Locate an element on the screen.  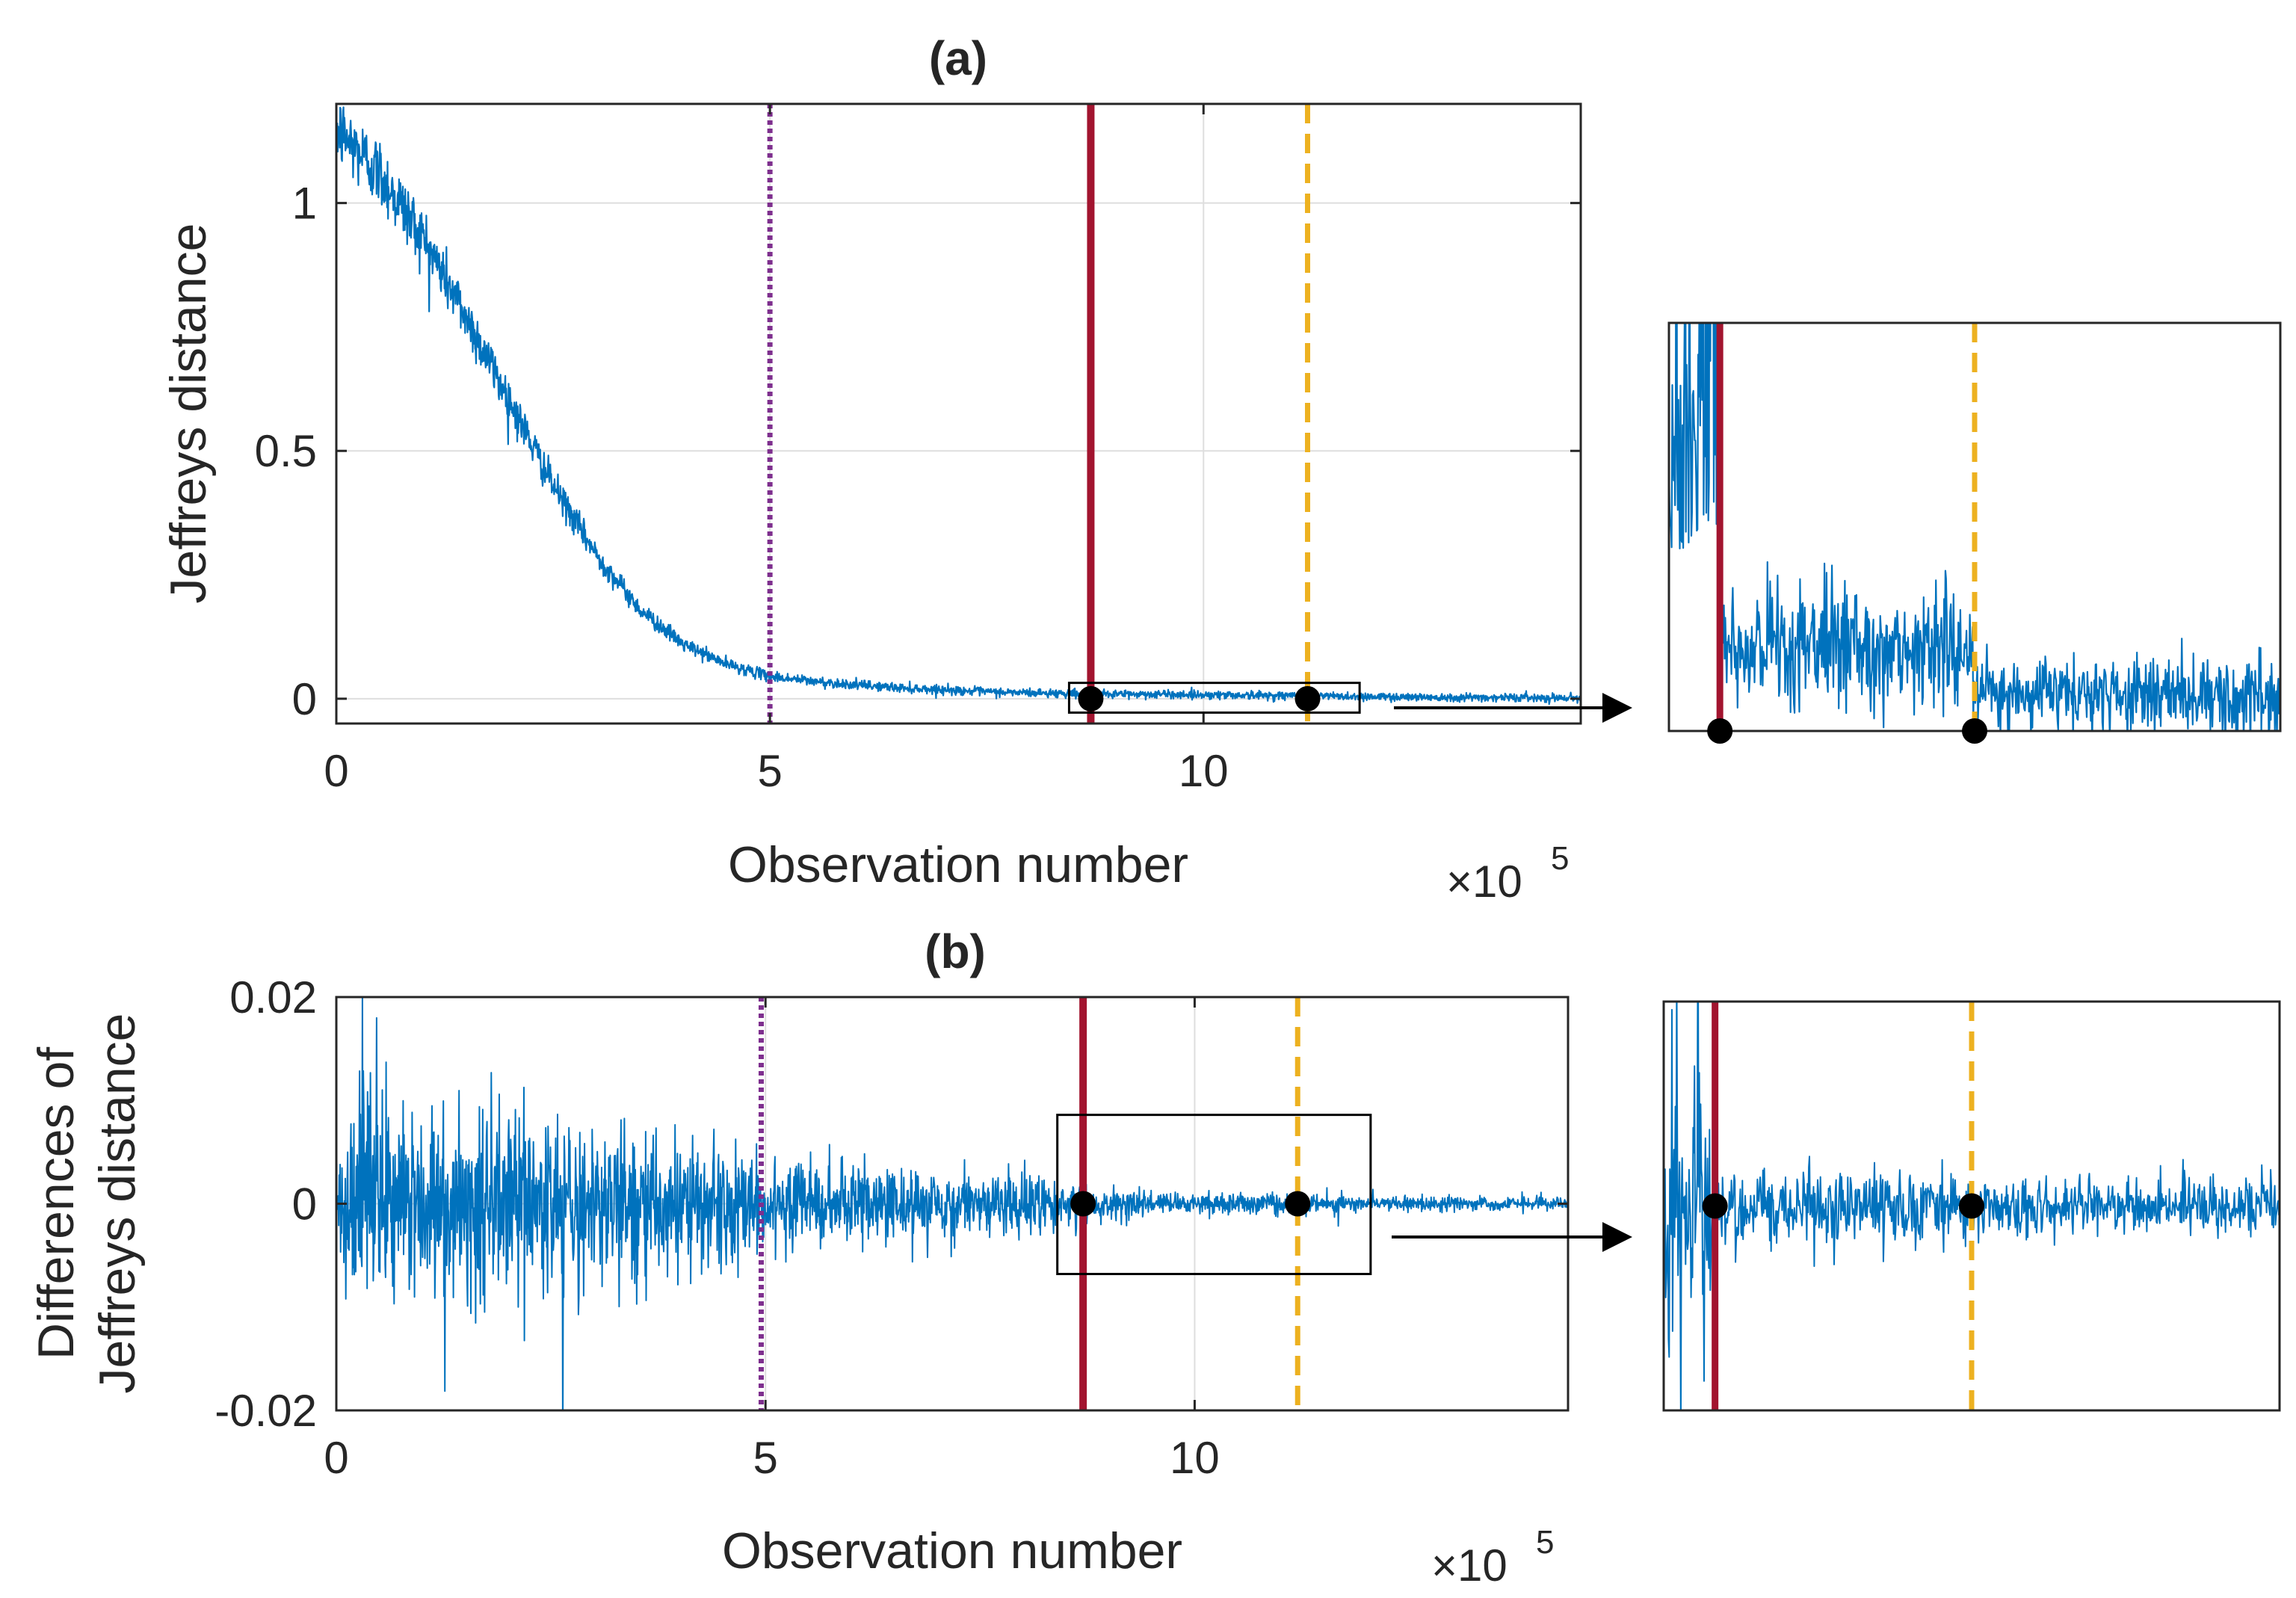
zoom-b-frame is located at coordinates (1972, 1206).